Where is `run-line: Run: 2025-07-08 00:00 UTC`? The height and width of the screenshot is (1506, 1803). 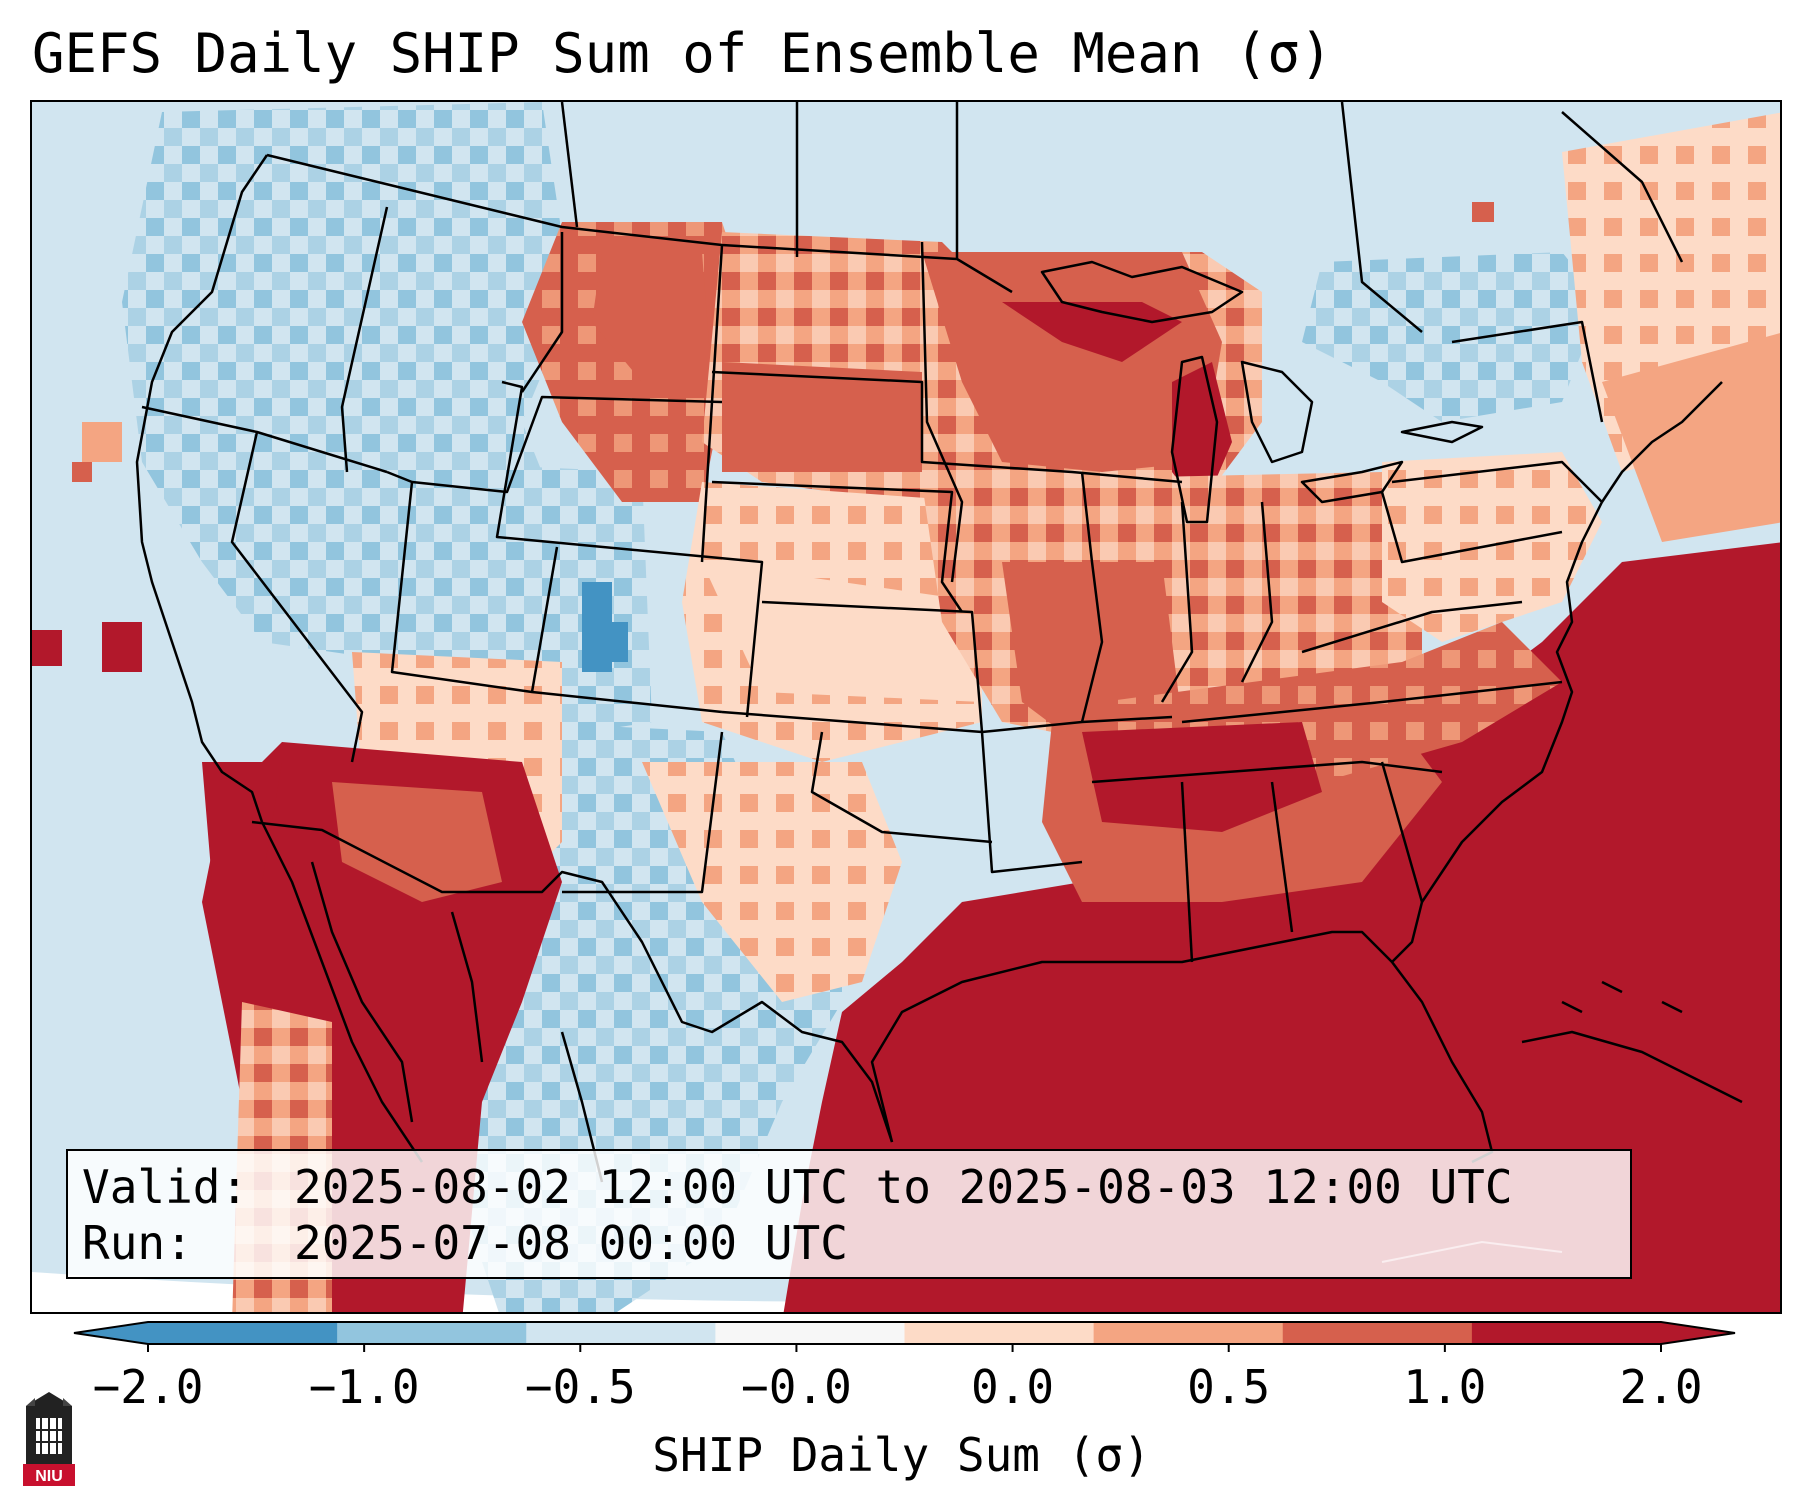 run-line: Run: 2025-07-08 00:00 UTC is located at coordinates (849, 1243).